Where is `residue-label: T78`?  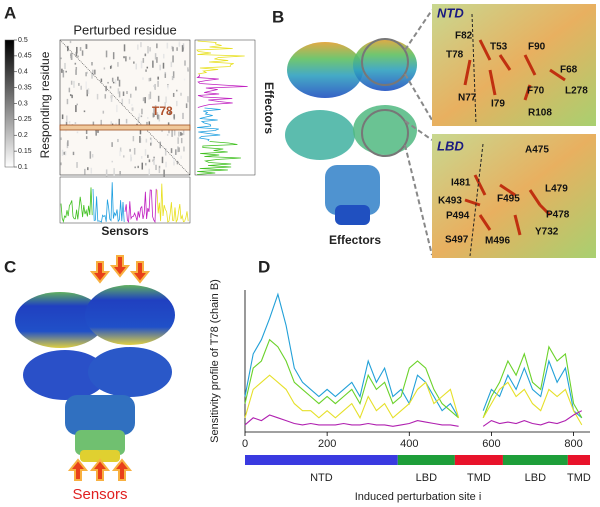 residue-label: T78 is located at coordinates (455, 55).